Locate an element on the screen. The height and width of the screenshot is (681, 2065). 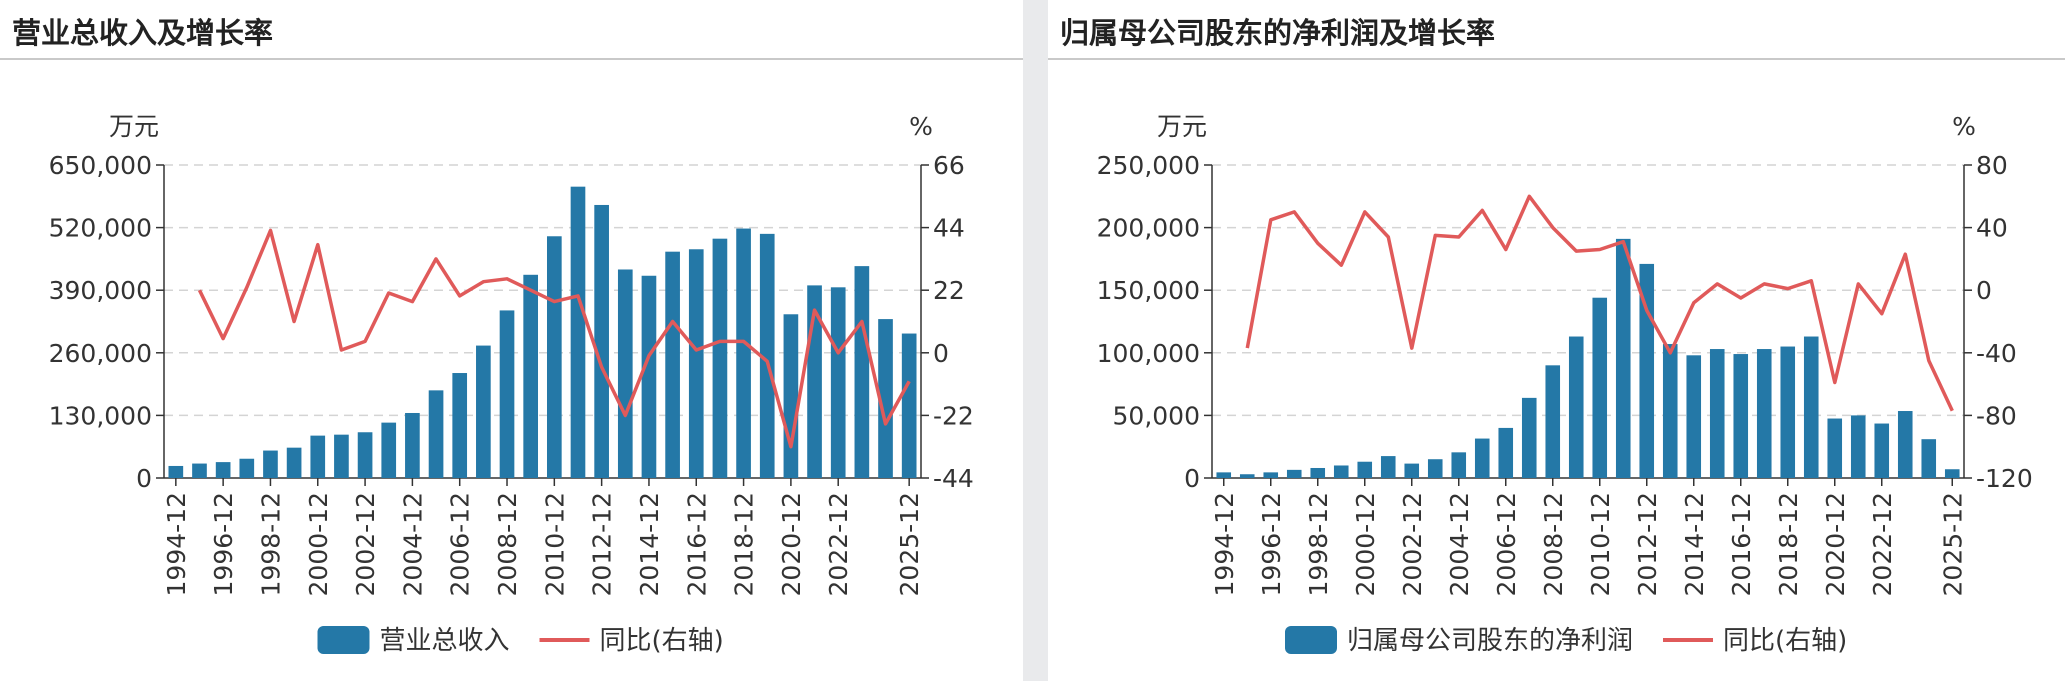
x-axis-label: 2006-12 is located at coordinates (1506, 544).